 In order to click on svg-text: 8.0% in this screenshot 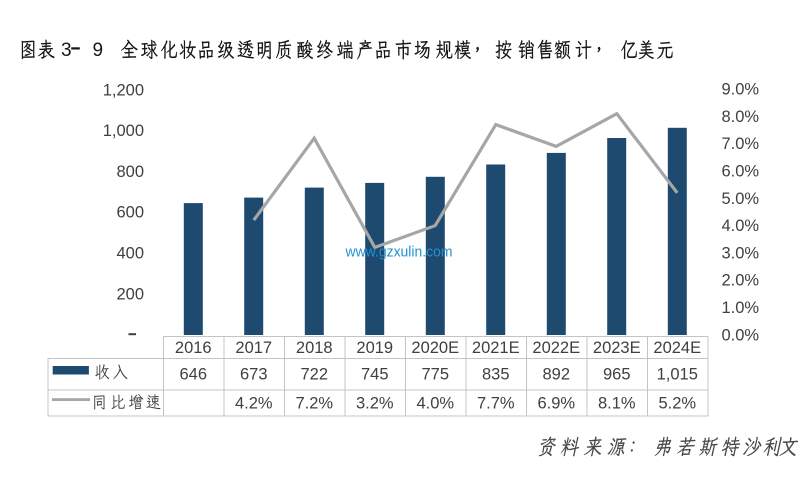, I will do `click(741, 117)`.